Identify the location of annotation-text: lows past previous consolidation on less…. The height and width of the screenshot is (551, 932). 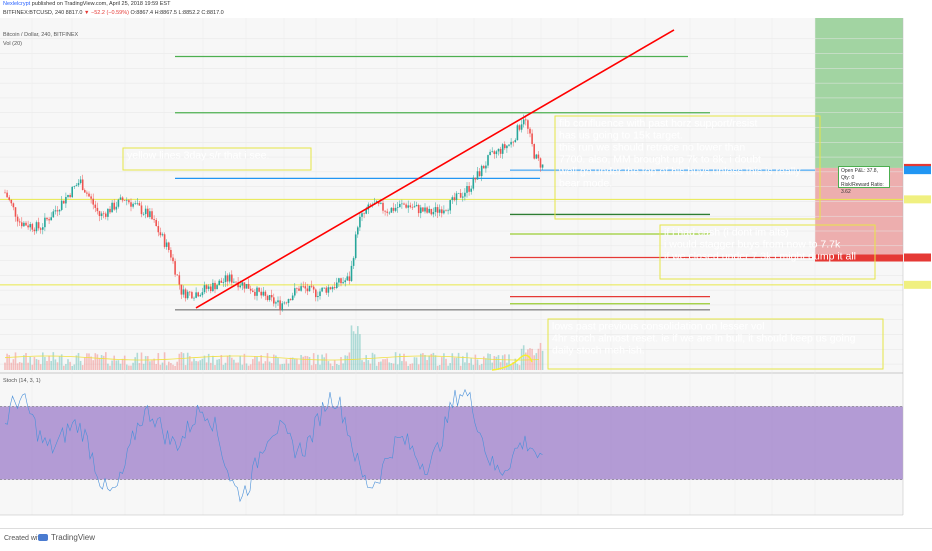
(704, 339).